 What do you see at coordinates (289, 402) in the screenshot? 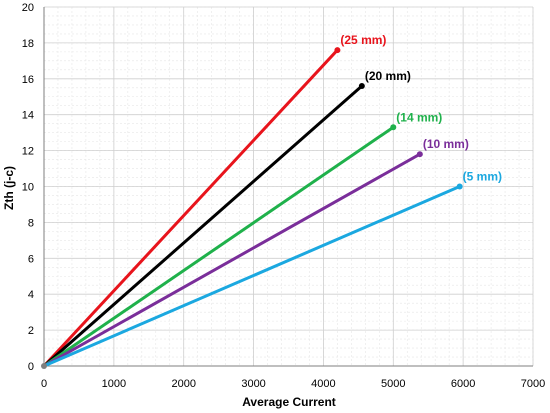
I see `x-axis-title: Average Current` at bounding box center [289, 402].